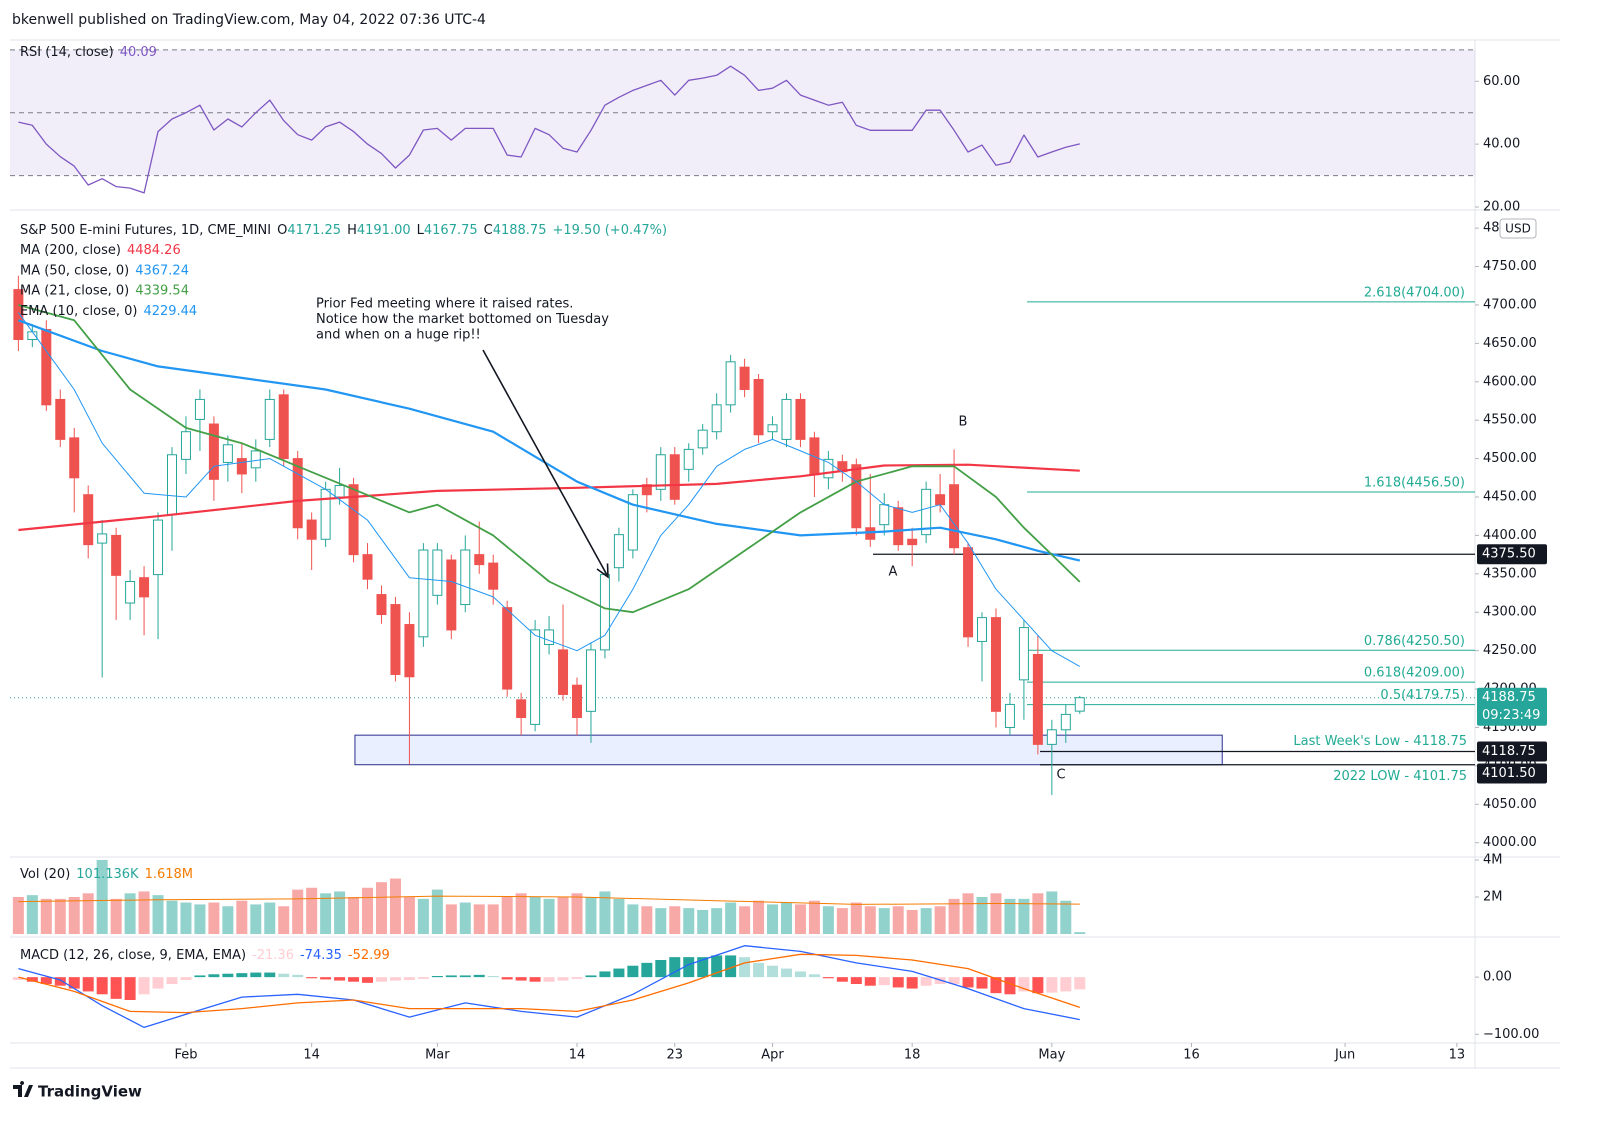 Image resolution: width=1600 pixels, height=1135 pixels. Describe the element at coordinates (138, 52) in the screenshot. I see `legend-value: 40.09` at that location.